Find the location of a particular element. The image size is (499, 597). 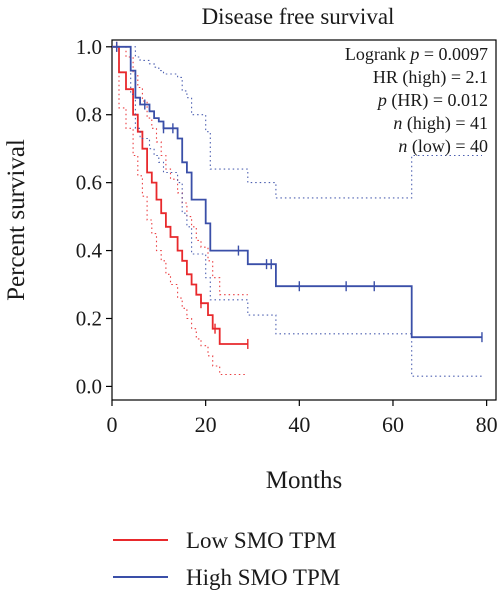

legend-label-high: High SMO TPM is located at coordinates (263, 577).